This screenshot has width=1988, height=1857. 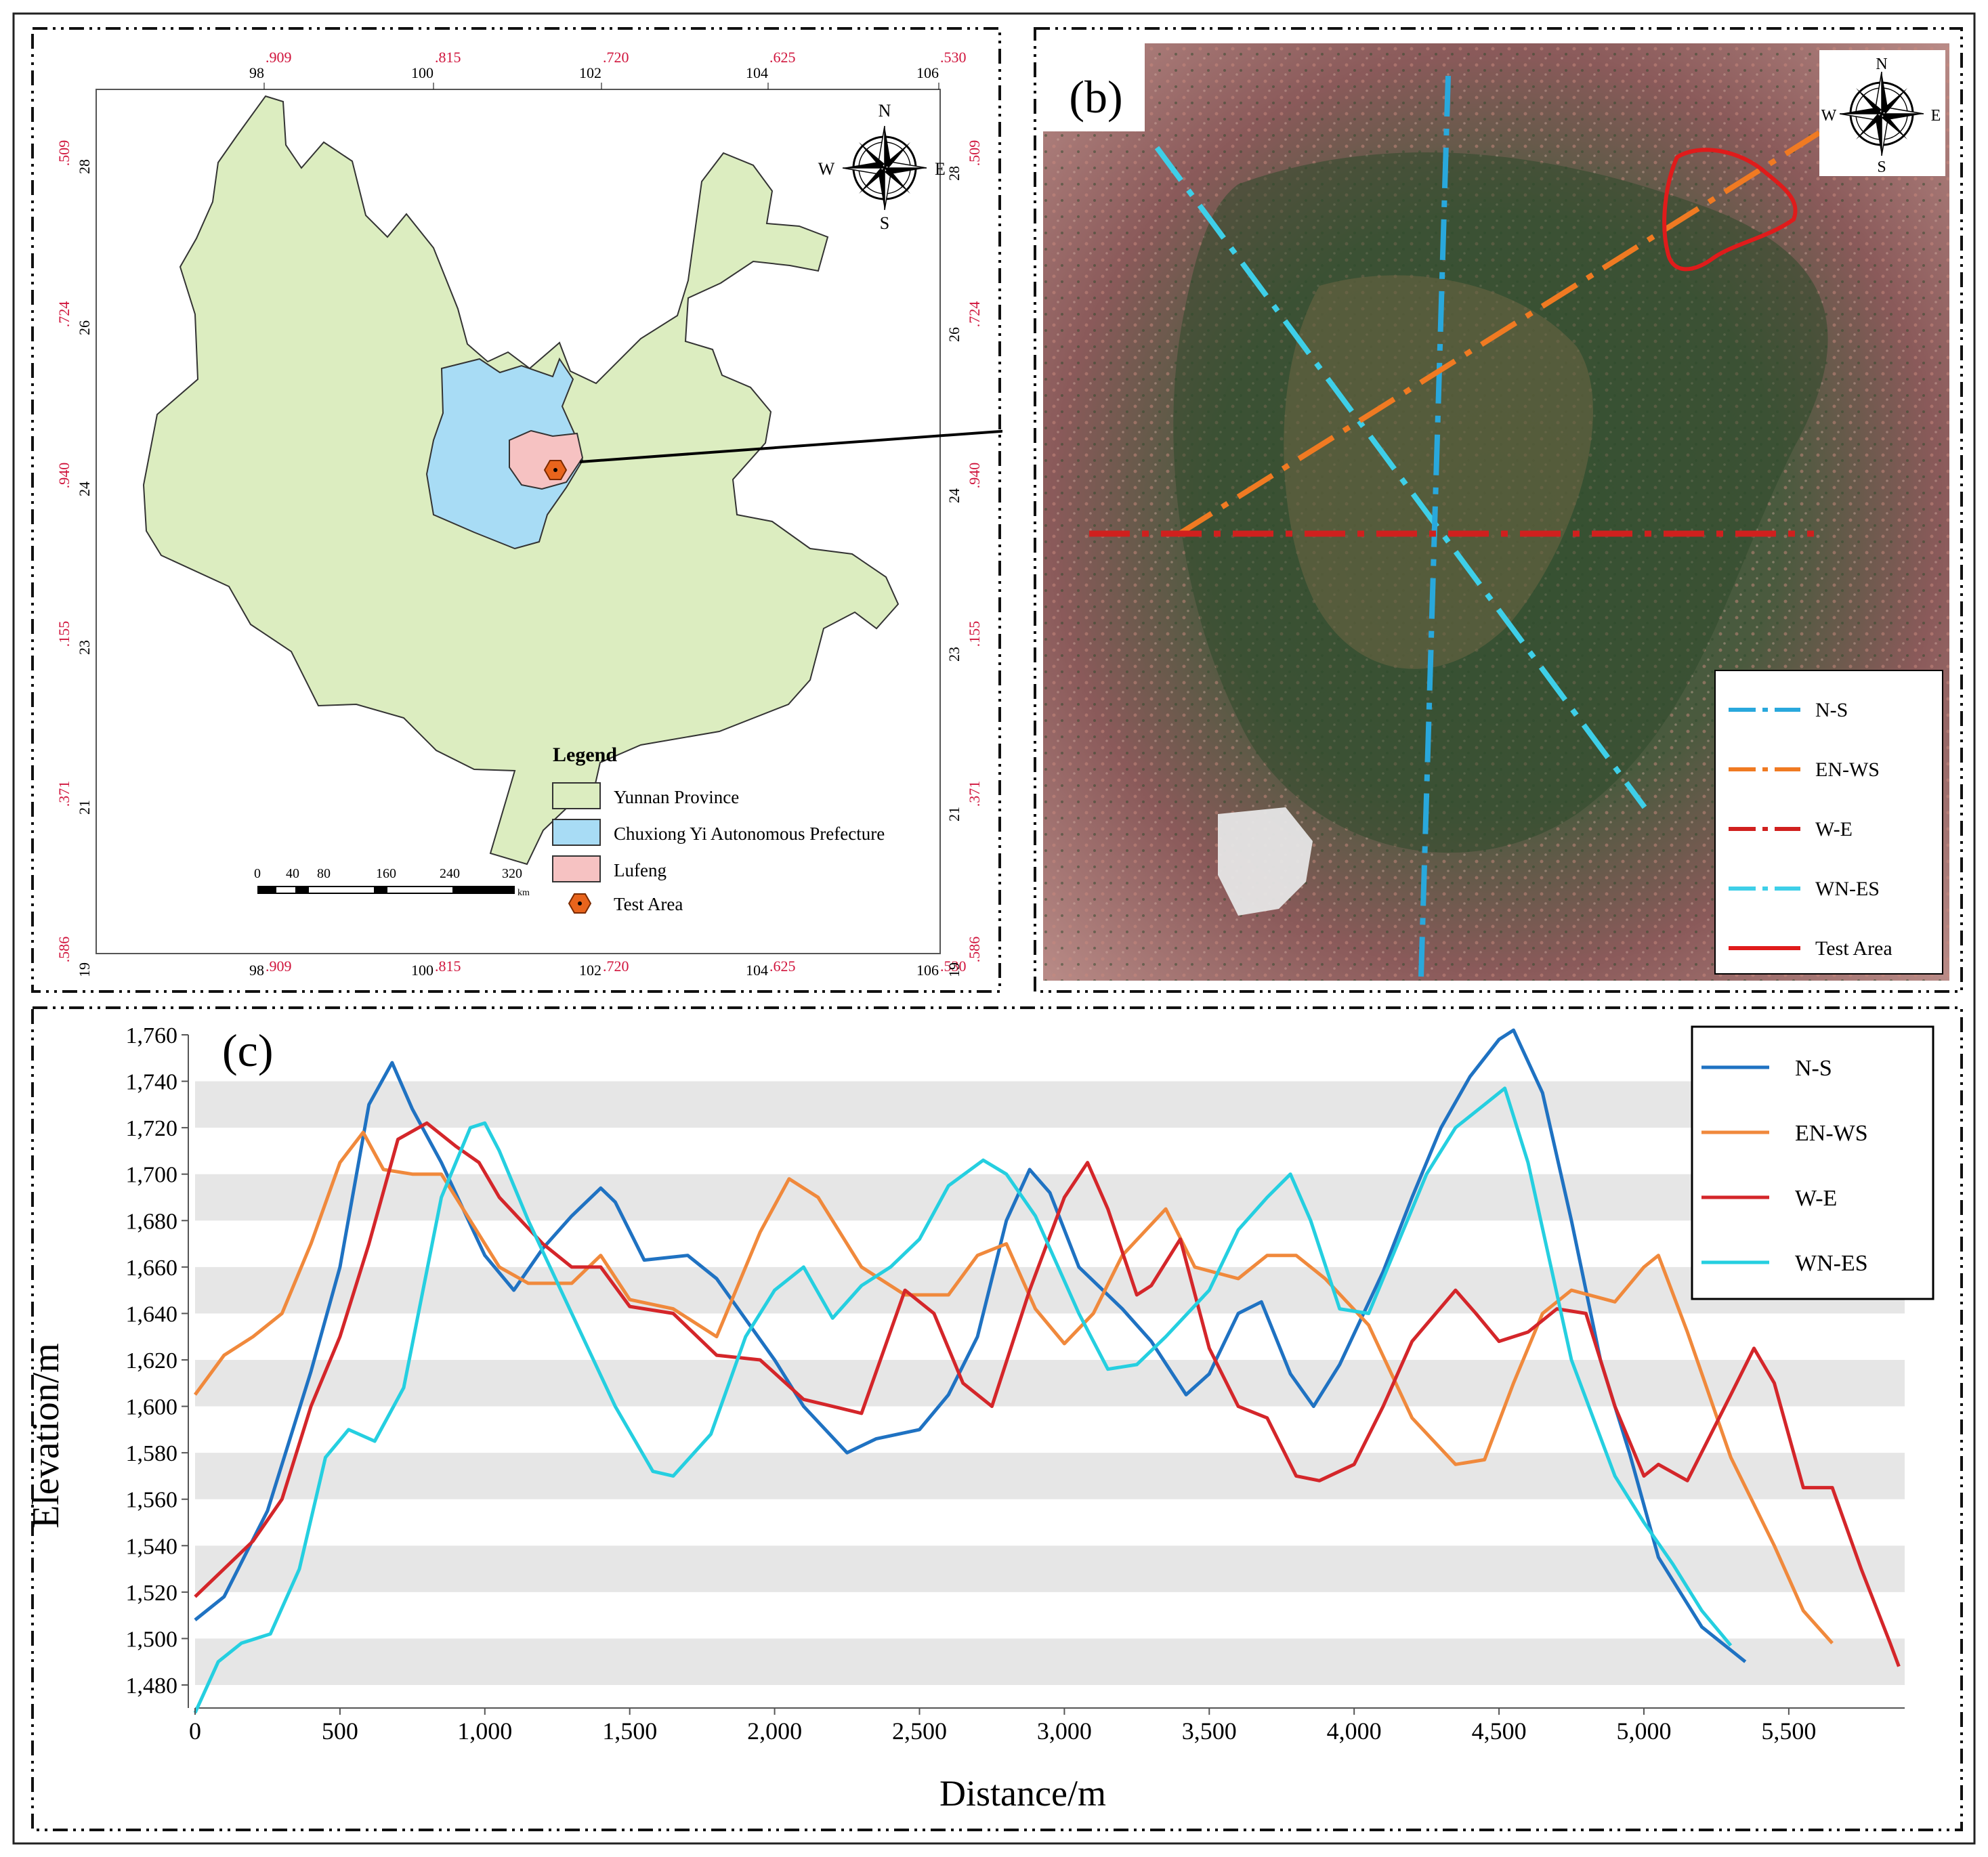 What do you see at coordinates (885, 111) in the screenshot?
I see `compass-a-n: N` at bounding box center [885, 111].